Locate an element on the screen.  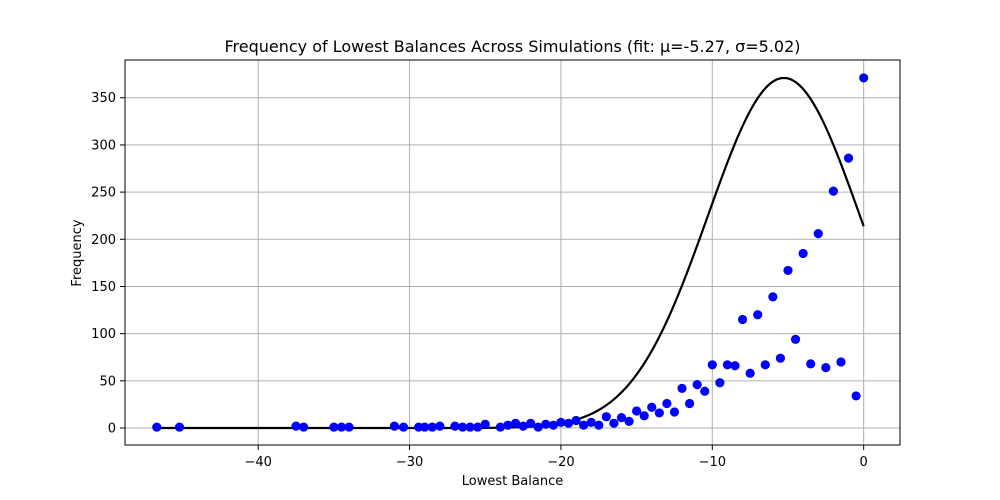
y-tick-label: 50 is located at coordinates (107, 381).